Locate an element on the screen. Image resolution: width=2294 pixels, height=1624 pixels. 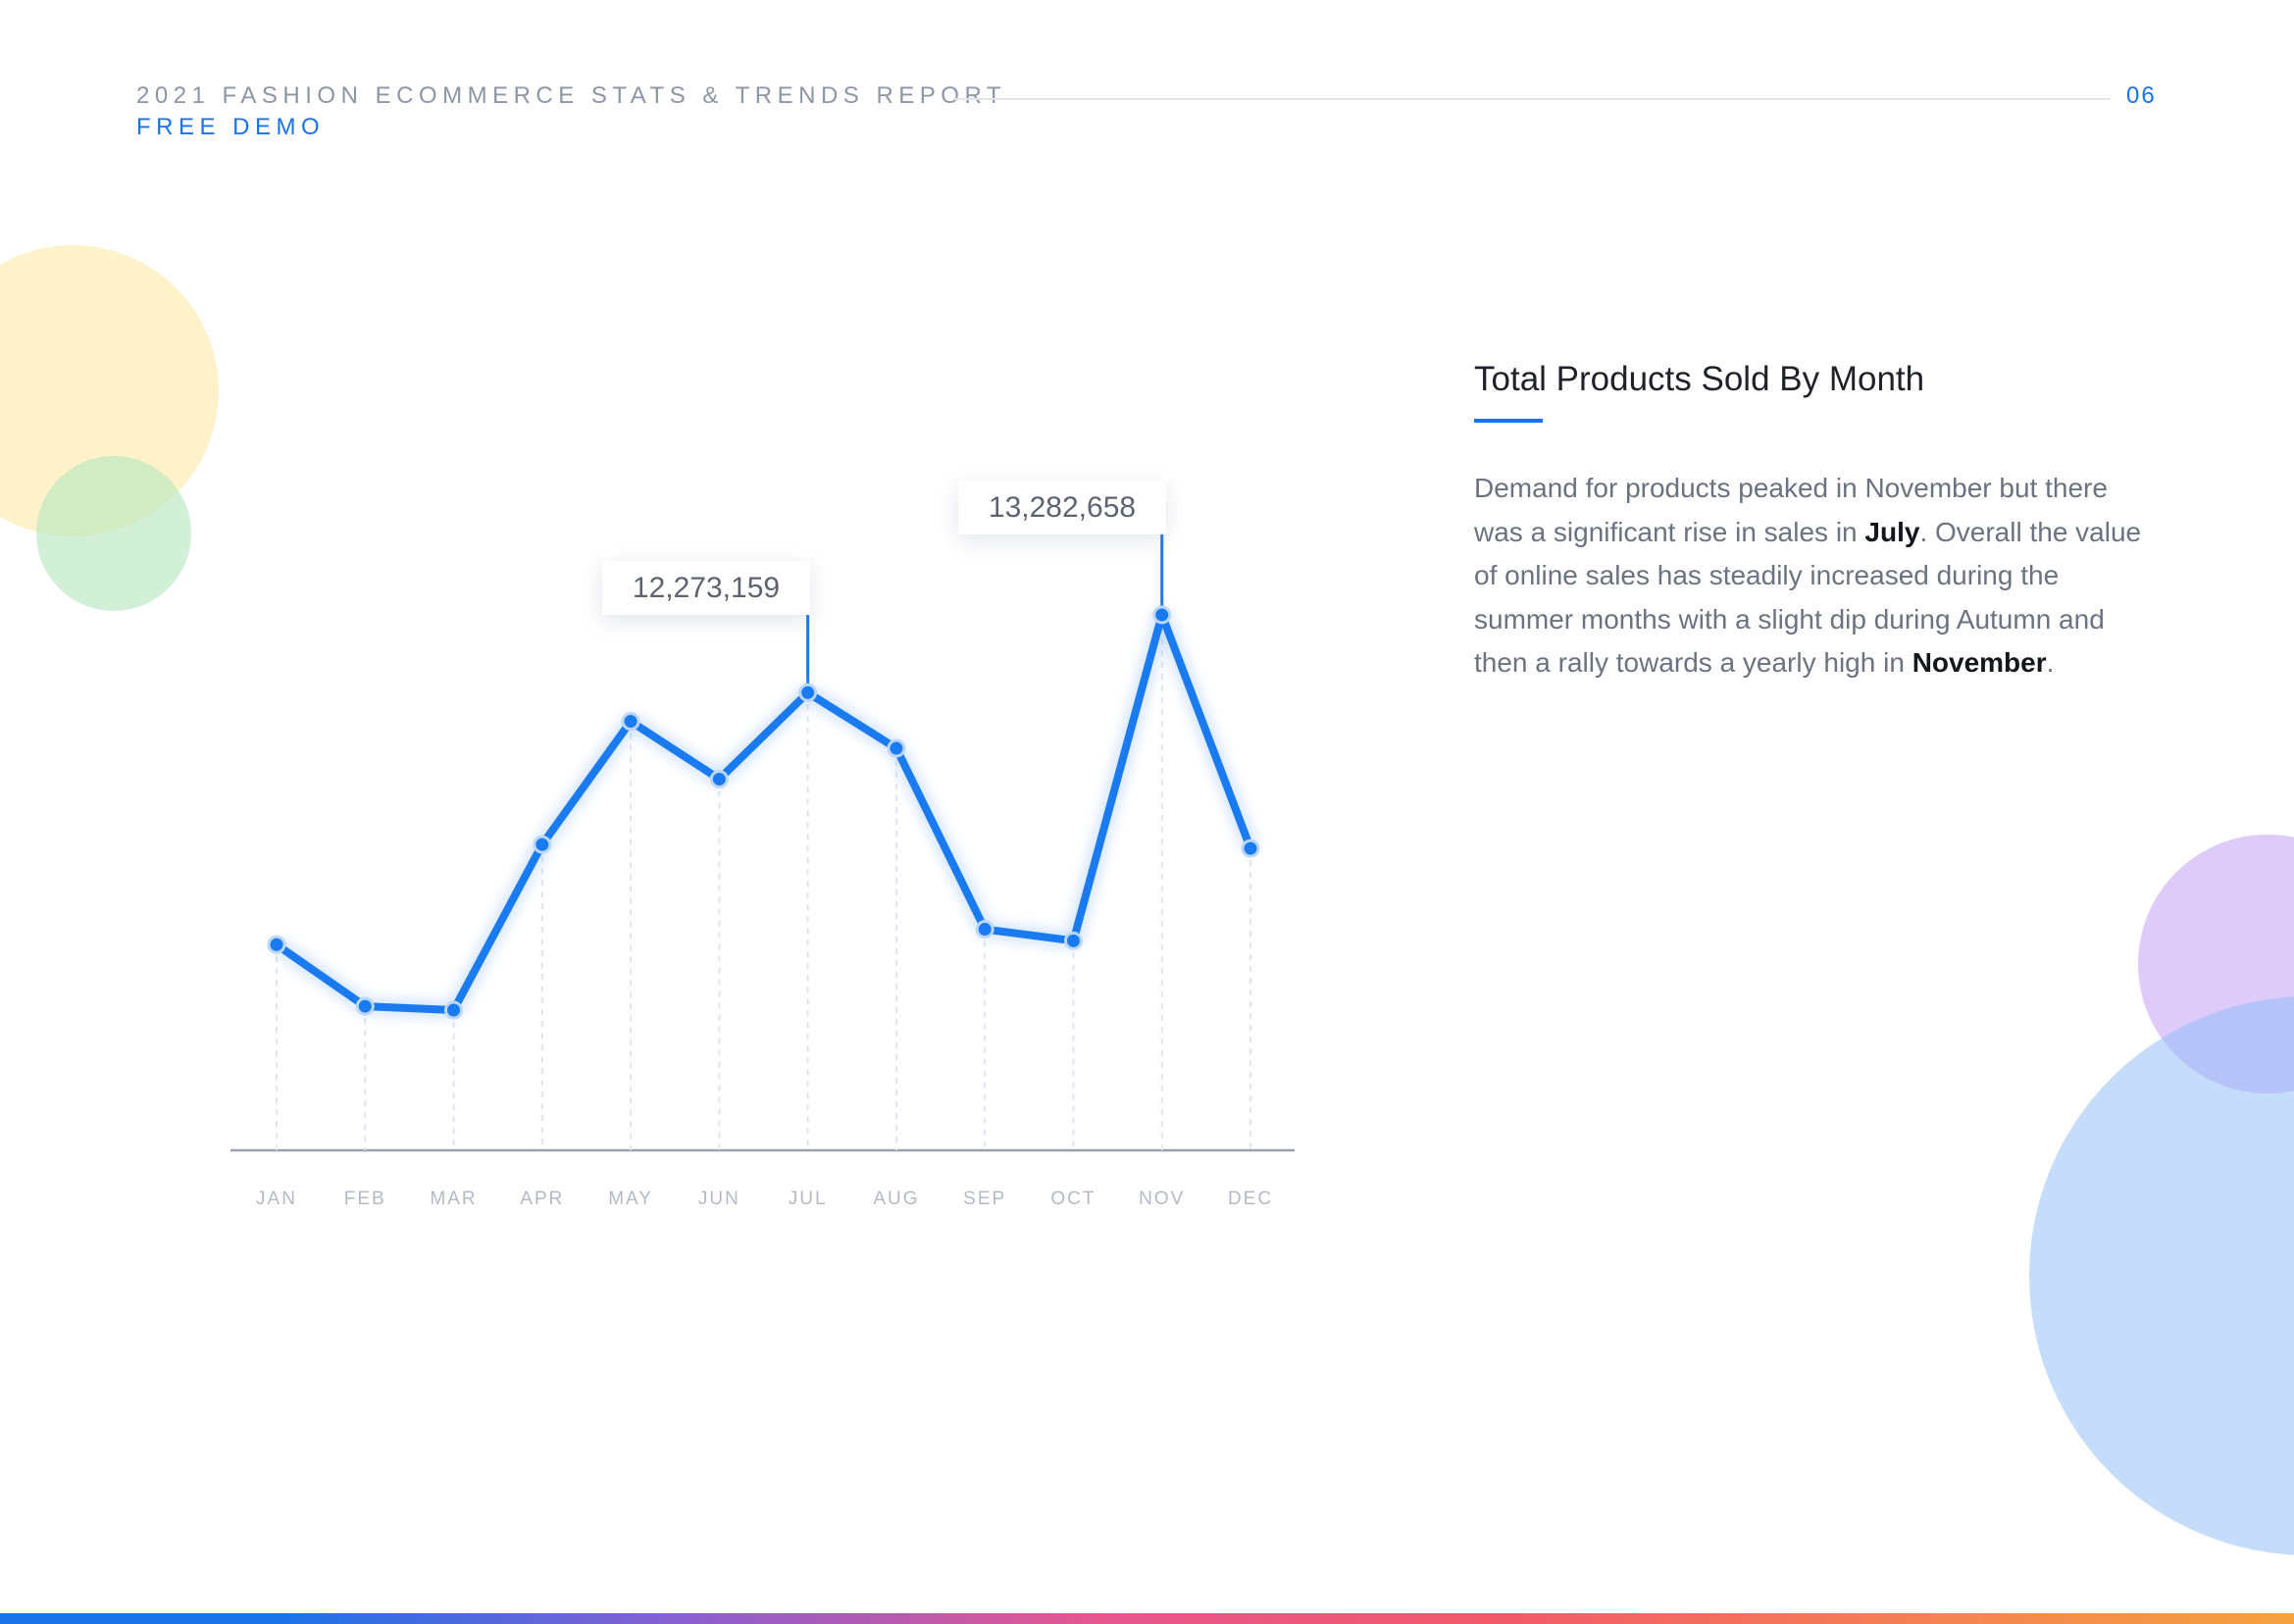
description-text-3: . is located at coordinates (2050, 662).